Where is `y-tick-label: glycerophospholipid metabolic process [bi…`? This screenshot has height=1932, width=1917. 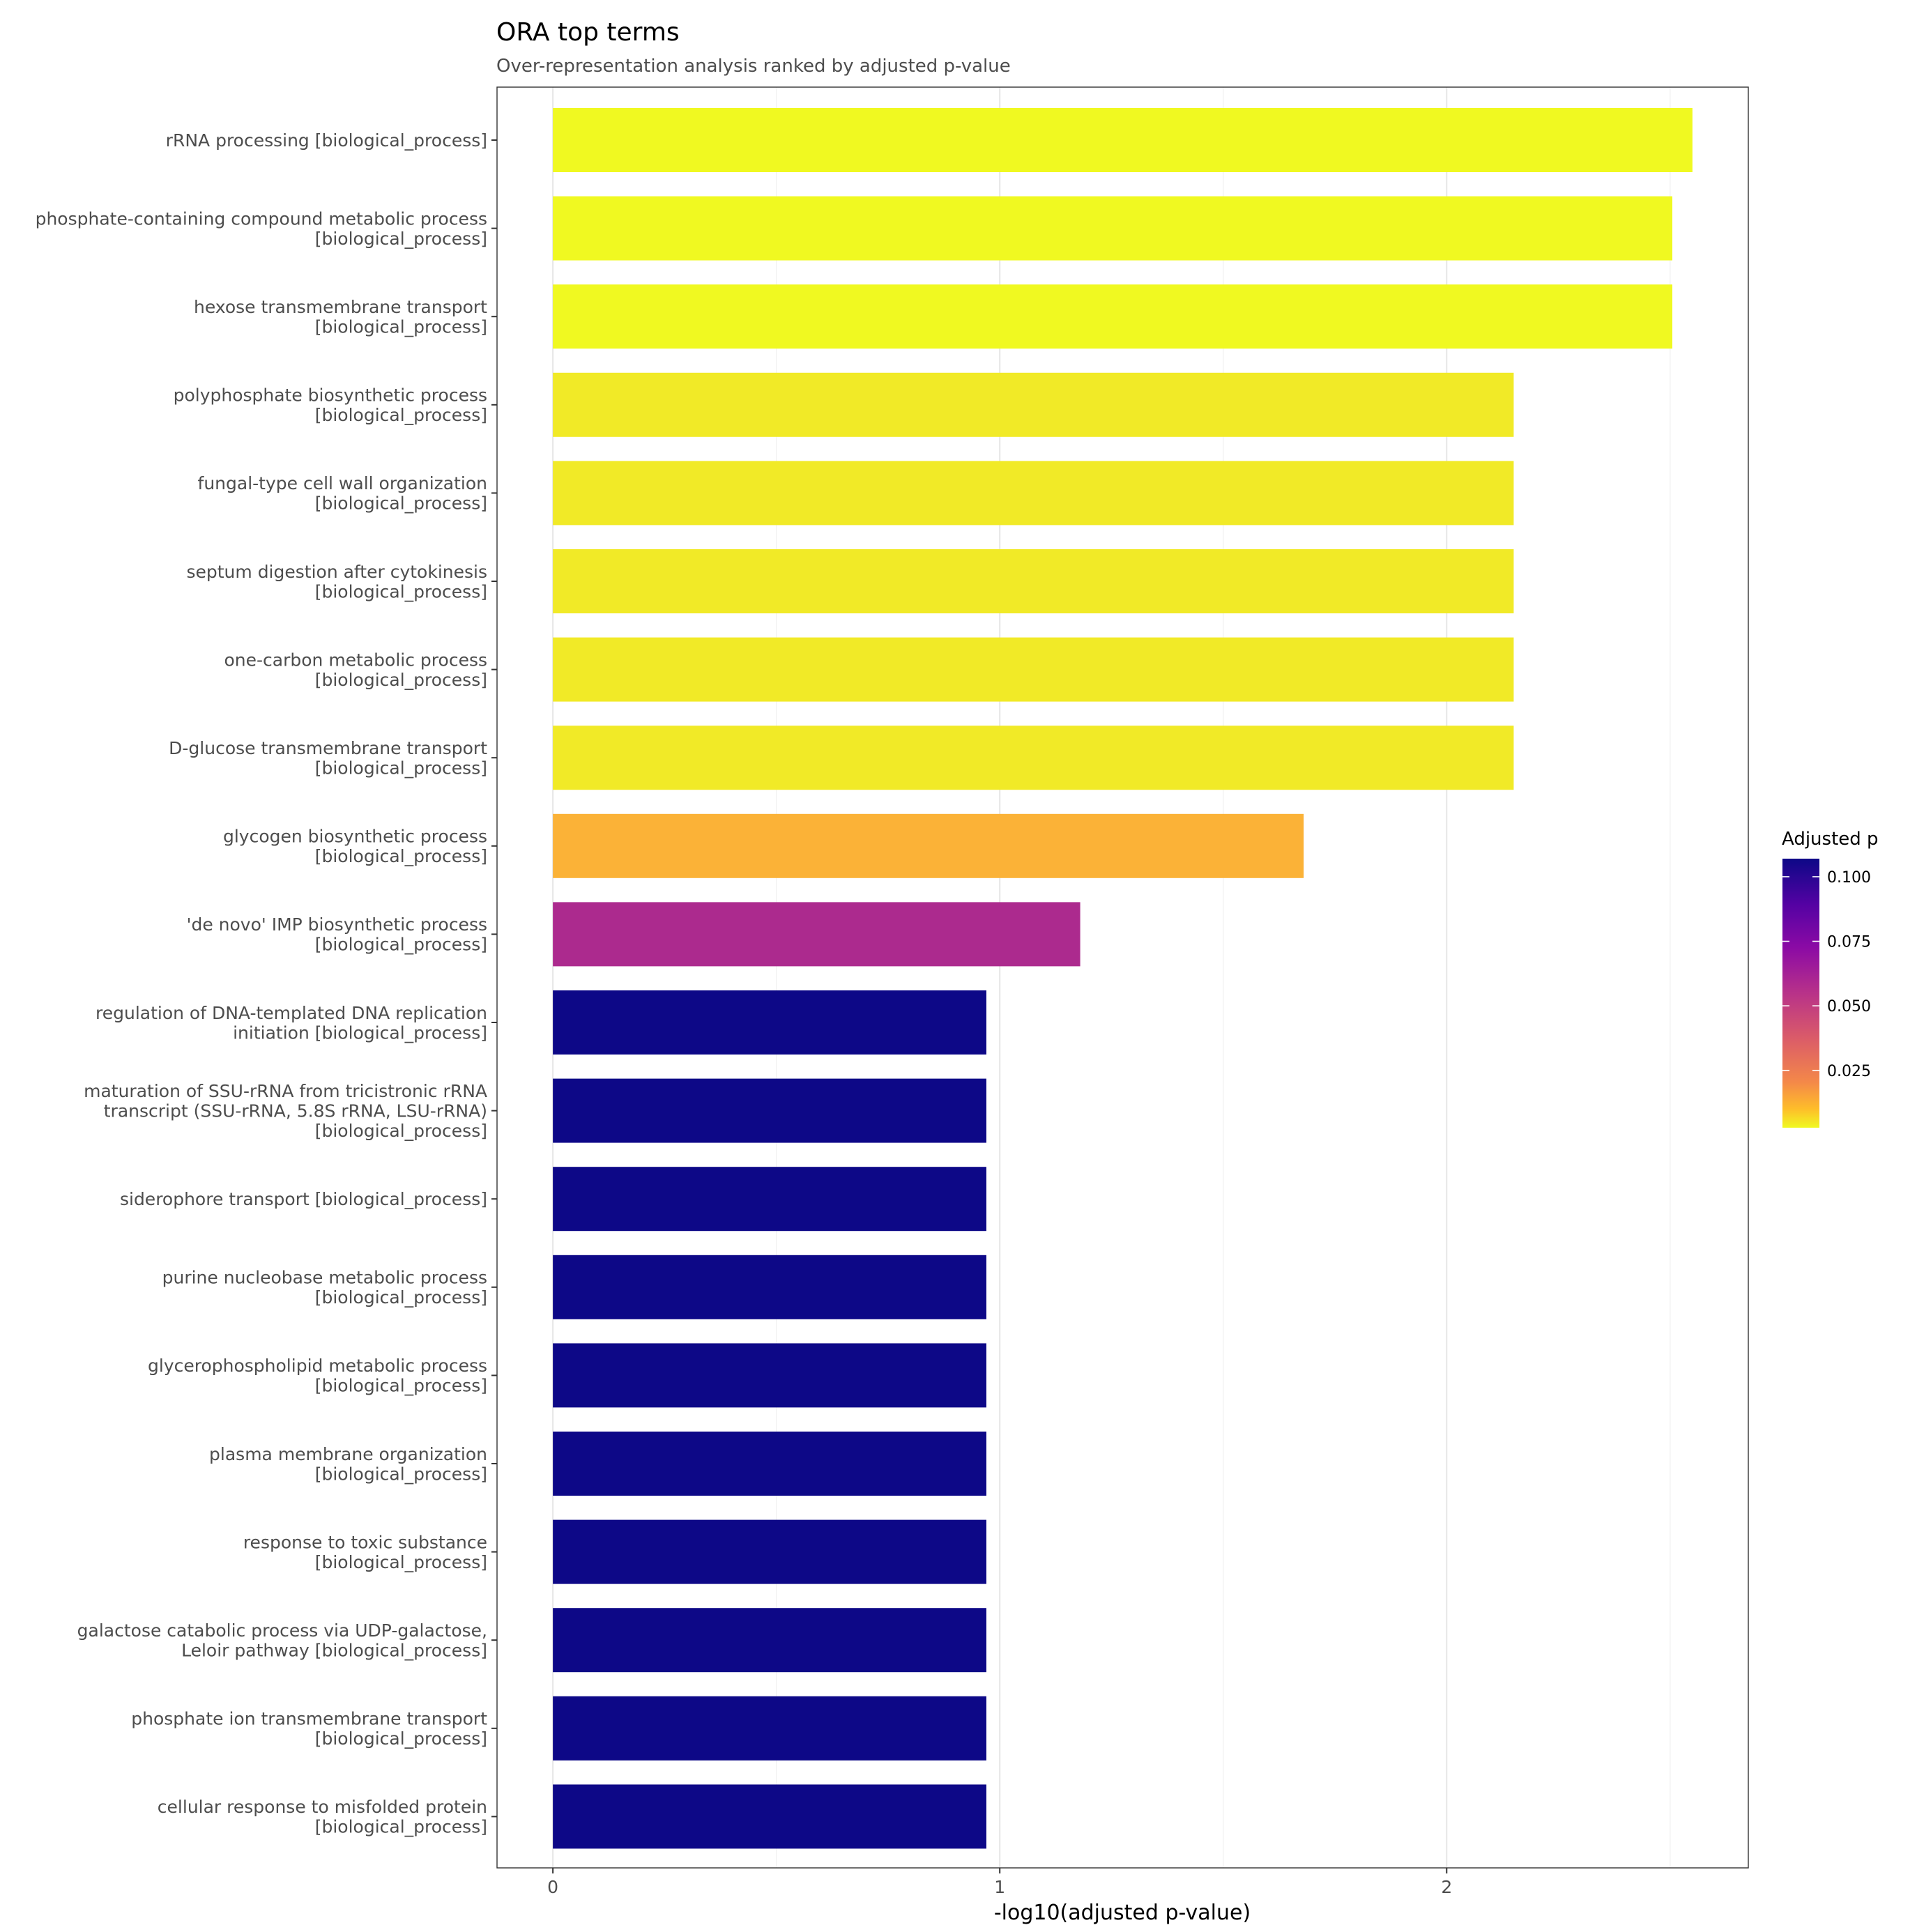
y-tick-label: glycerophospholipid metabolic process [bi… is located at coordinates (317, 1376).